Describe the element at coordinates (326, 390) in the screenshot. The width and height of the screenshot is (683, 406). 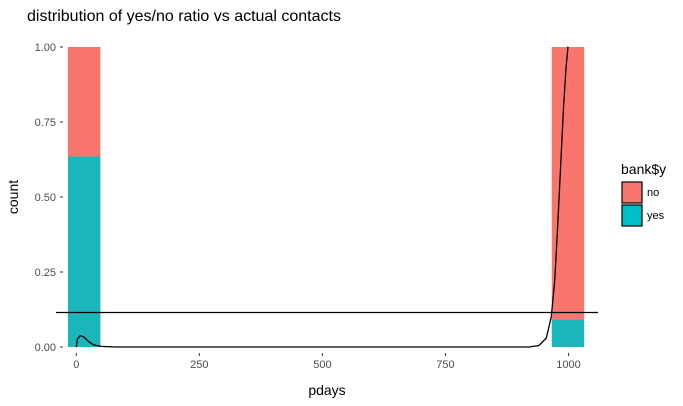
I see `x-axis-title: pdays` at that location.